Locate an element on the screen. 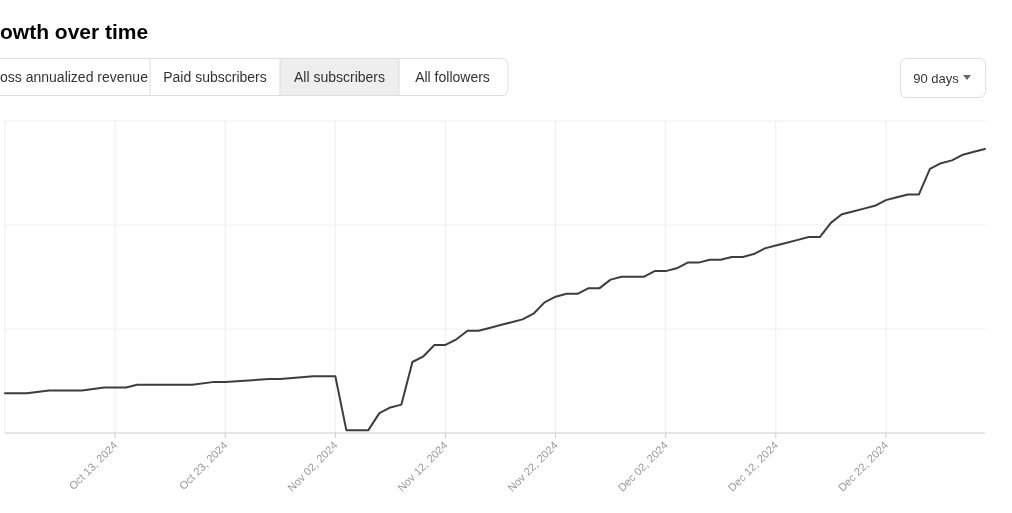 Image resolution: width=1012 pixels, height=513 pixels. text: All followers is located at coordinates (452, 77).